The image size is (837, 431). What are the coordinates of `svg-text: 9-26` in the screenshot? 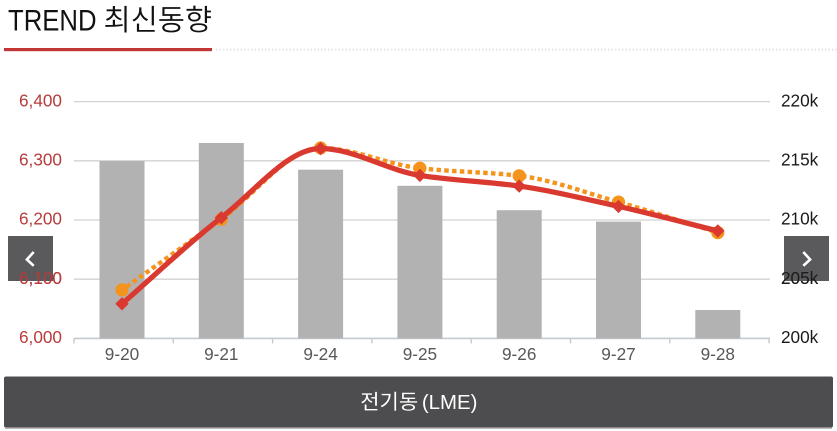 It's located at (519, 354).